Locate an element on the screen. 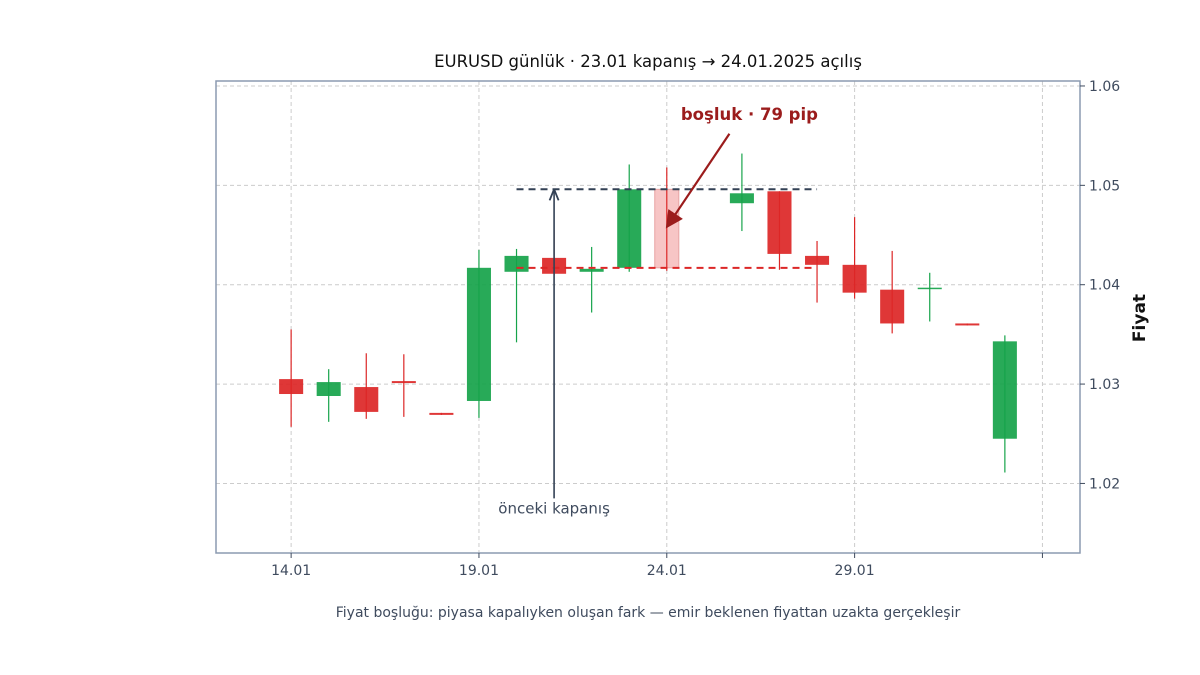  reference-lines is located at coordinates (667, 228).